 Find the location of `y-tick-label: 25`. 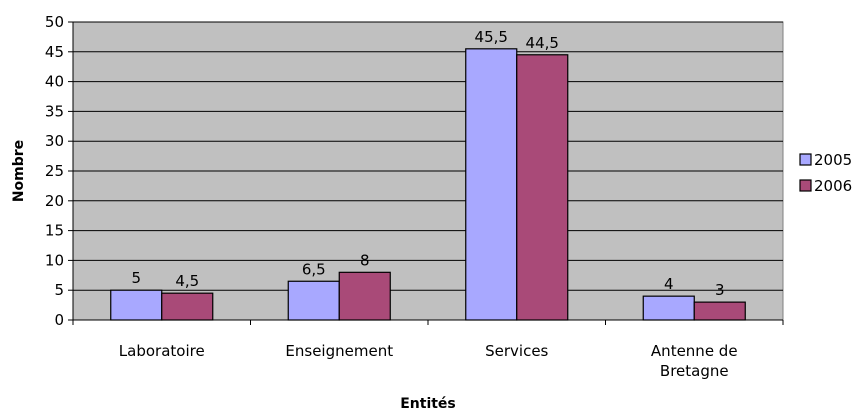

y-tick-label: 25 is located at coordinates (54, 171).